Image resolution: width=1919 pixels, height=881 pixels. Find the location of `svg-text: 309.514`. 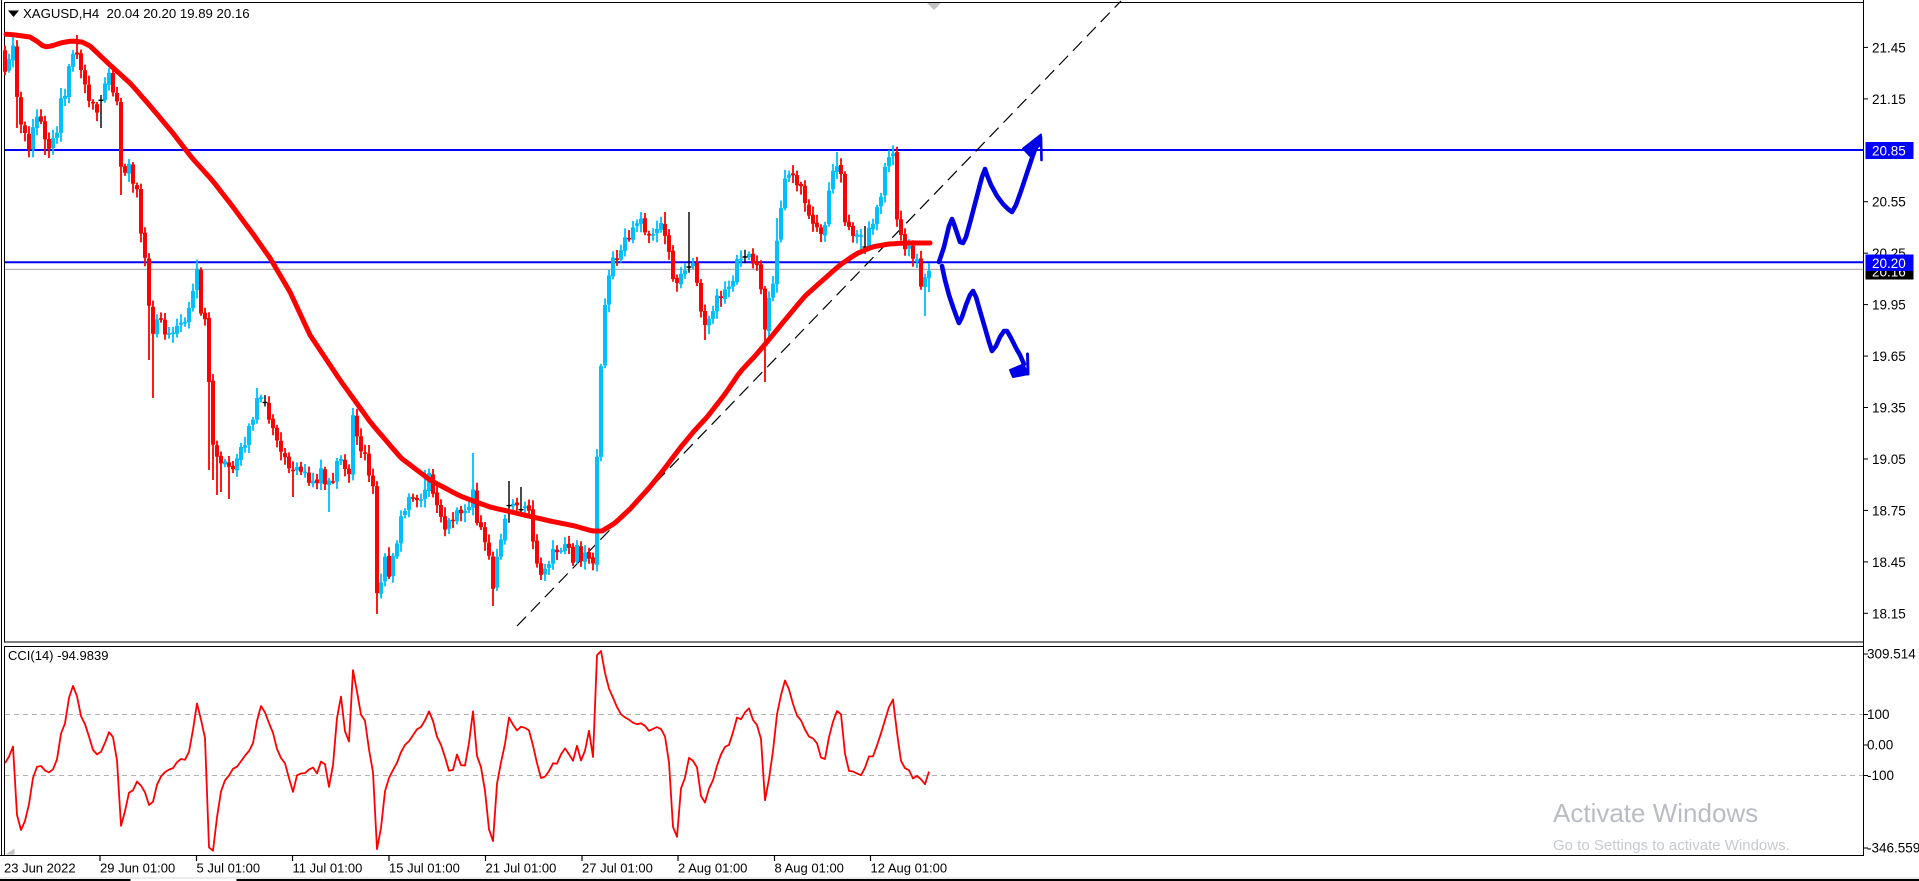

svg-text: 309.514 is located at coordinates (1891, 654).